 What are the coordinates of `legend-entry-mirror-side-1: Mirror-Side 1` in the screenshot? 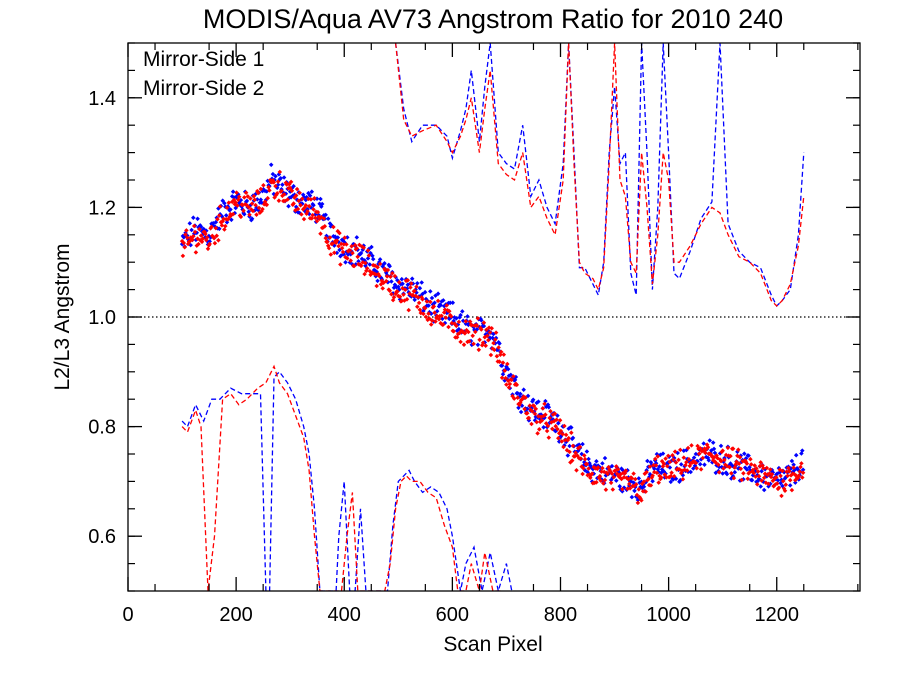 It's located at (203, 59).